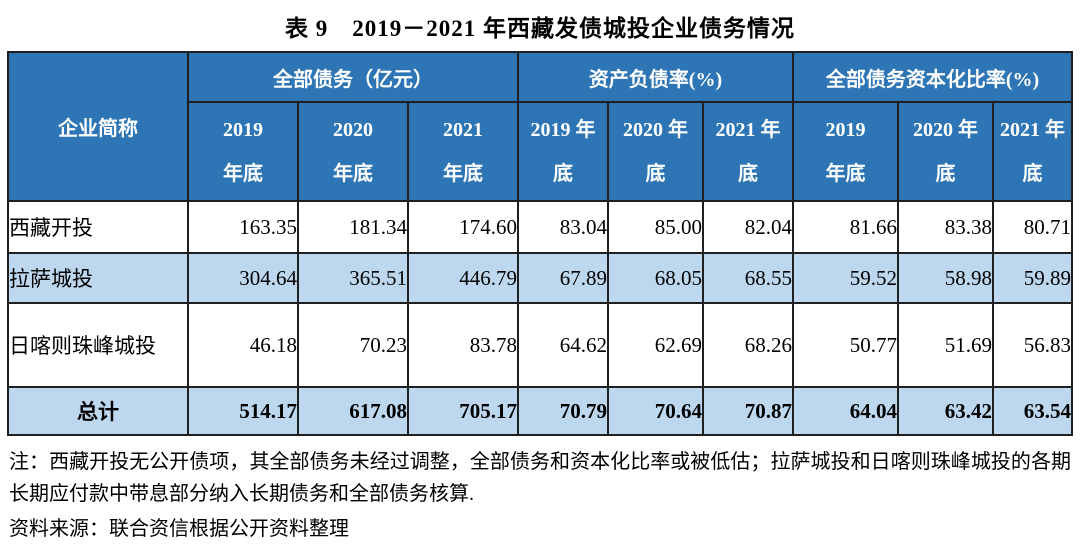 The height and width of the screenshot is (544, 1080). I want to click on value-cell: 70.87, so click(747, 411).